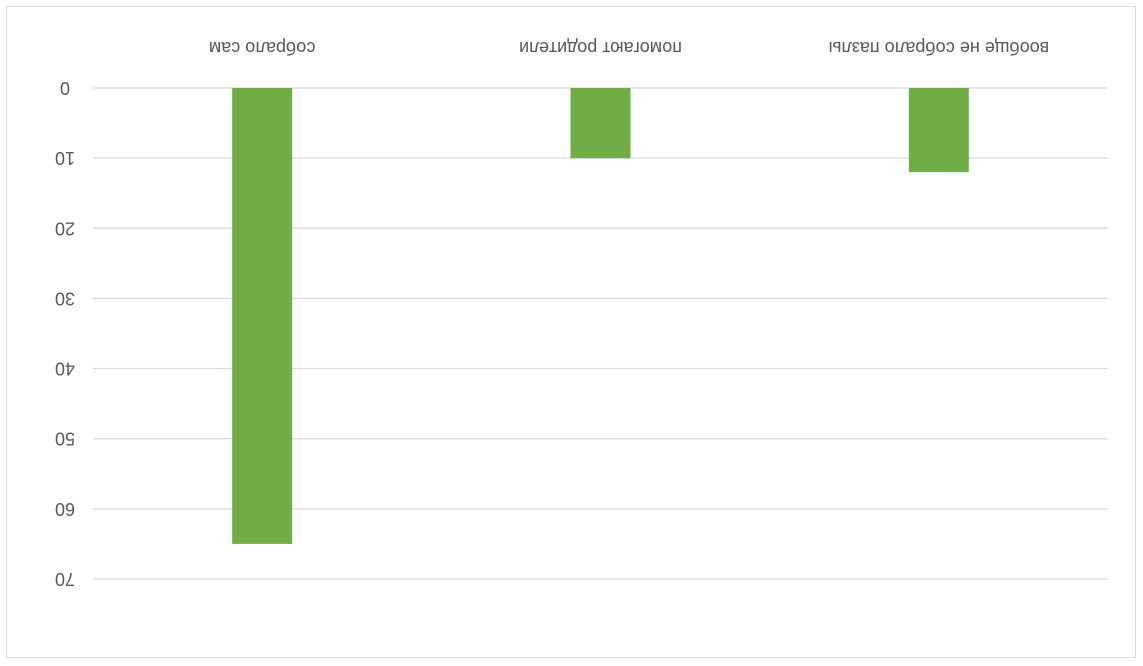  Describe the element at coordinates (262, 48) in the screenshot. I see `category-label-1: собрало сам` at that location.